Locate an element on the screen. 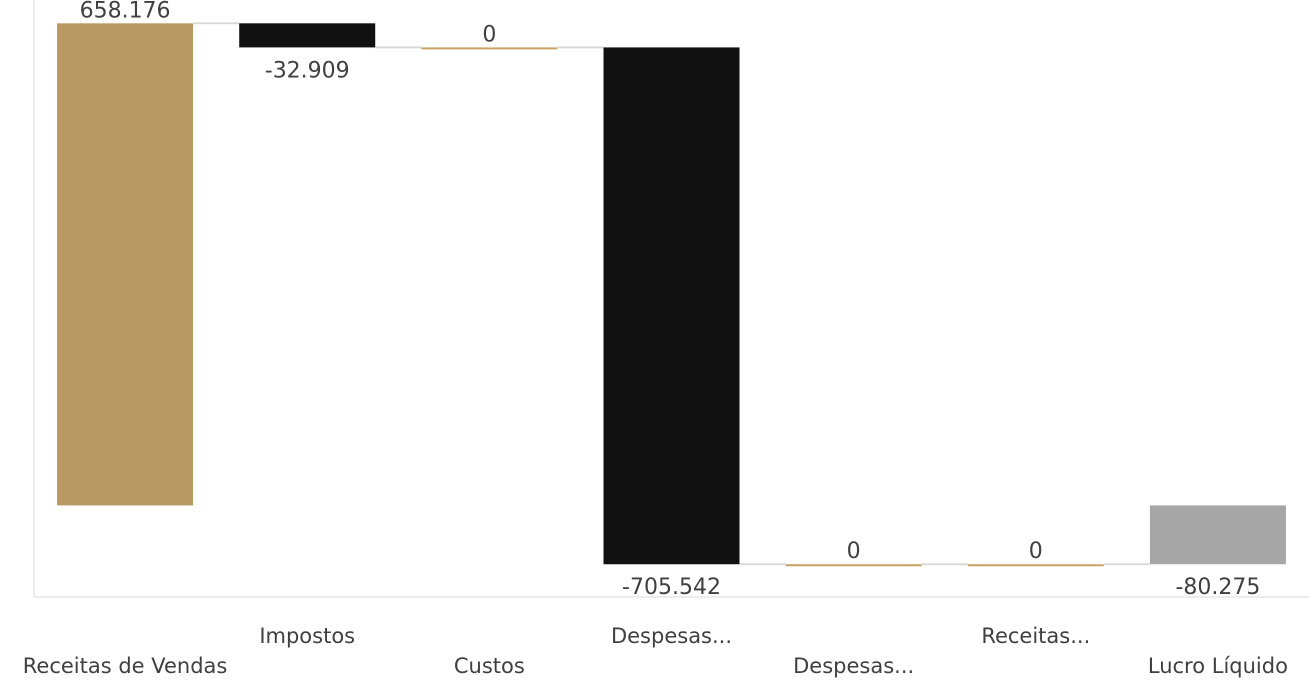 This screenshot has width=1309, height=681. category-label-3: Custos is located at coordinates (489, 666).